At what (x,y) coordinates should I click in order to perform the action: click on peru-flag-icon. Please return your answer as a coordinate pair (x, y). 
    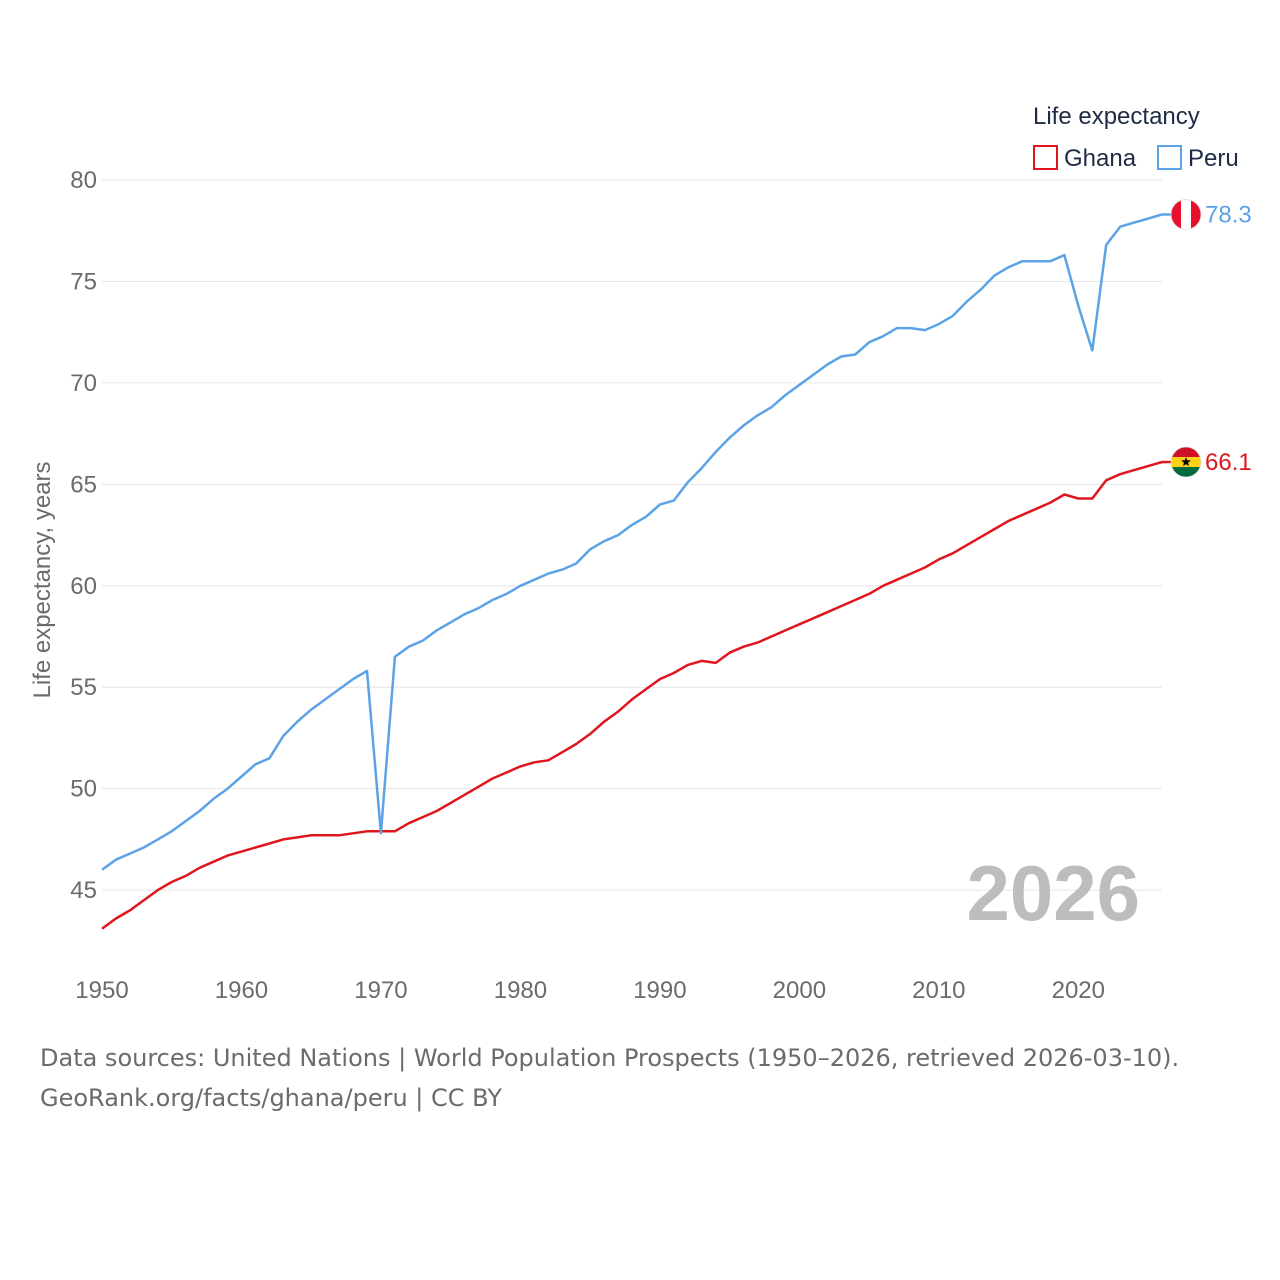
    Looking at the image, I should click on (1186, 214).